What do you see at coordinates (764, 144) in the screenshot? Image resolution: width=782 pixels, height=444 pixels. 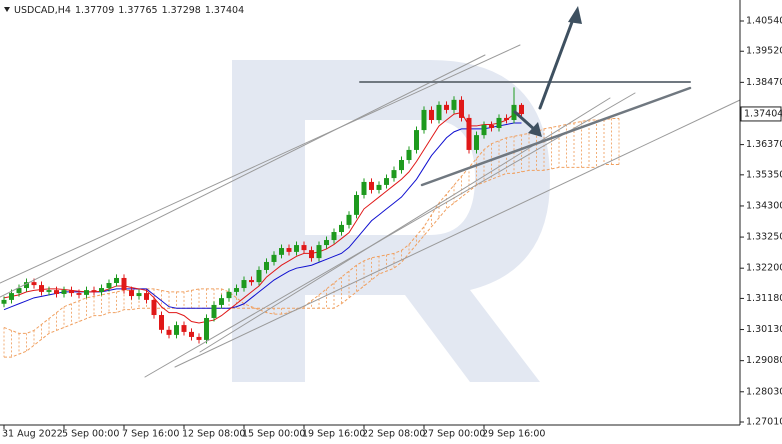 I see `y-tick-label: 1.36370` at bounding box center [764, 144].